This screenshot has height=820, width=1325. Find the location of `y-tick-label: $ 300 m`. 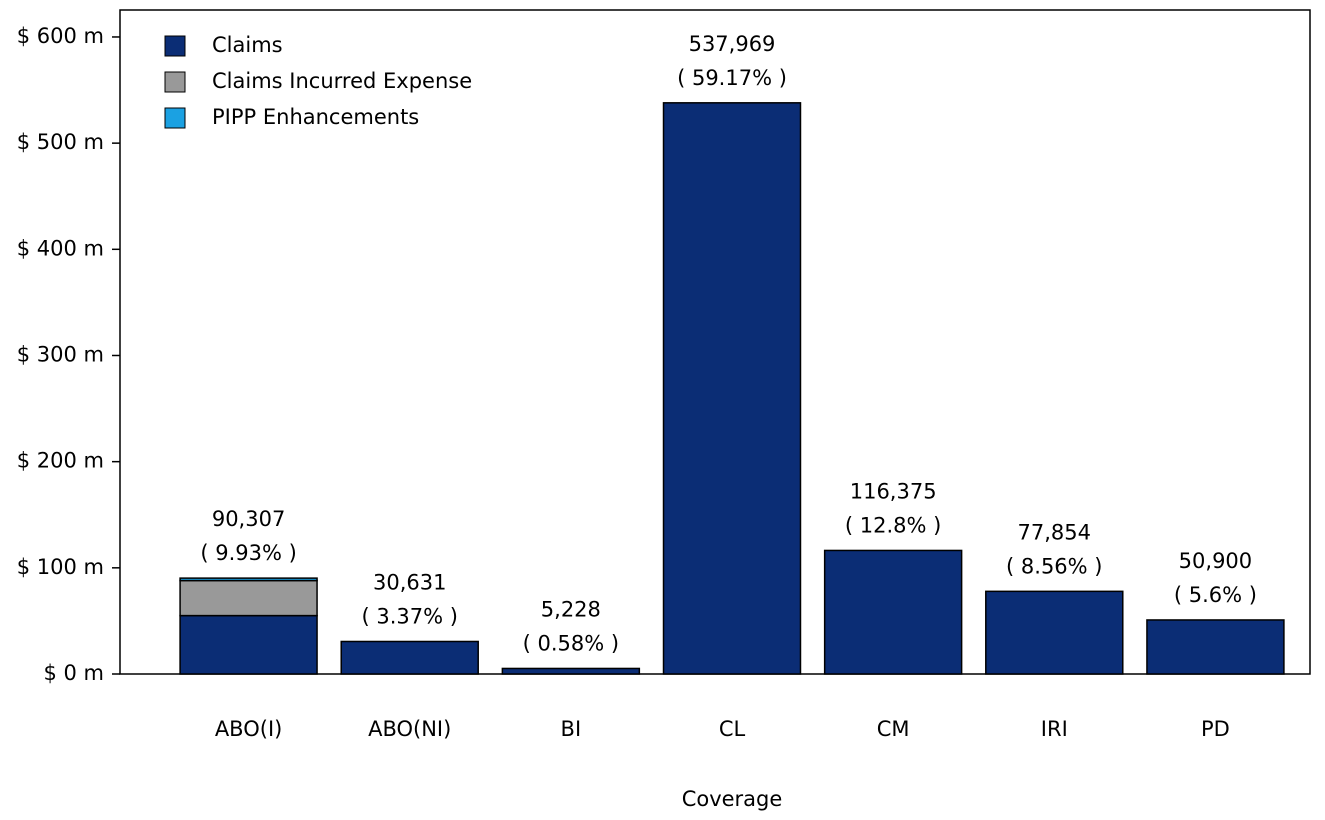

y-tick-label: $ 300 m is located at coordinates (60, 354).